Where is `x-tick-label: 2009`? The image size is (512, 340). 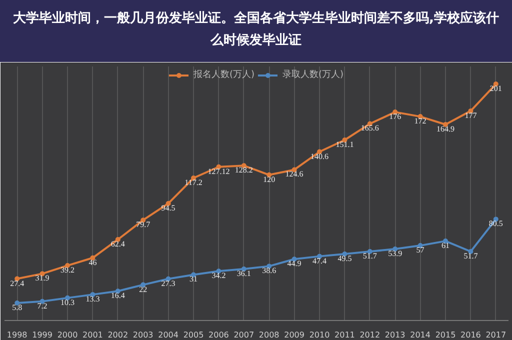
x-tick-label: 2009 is located at coordinates (294, 335).